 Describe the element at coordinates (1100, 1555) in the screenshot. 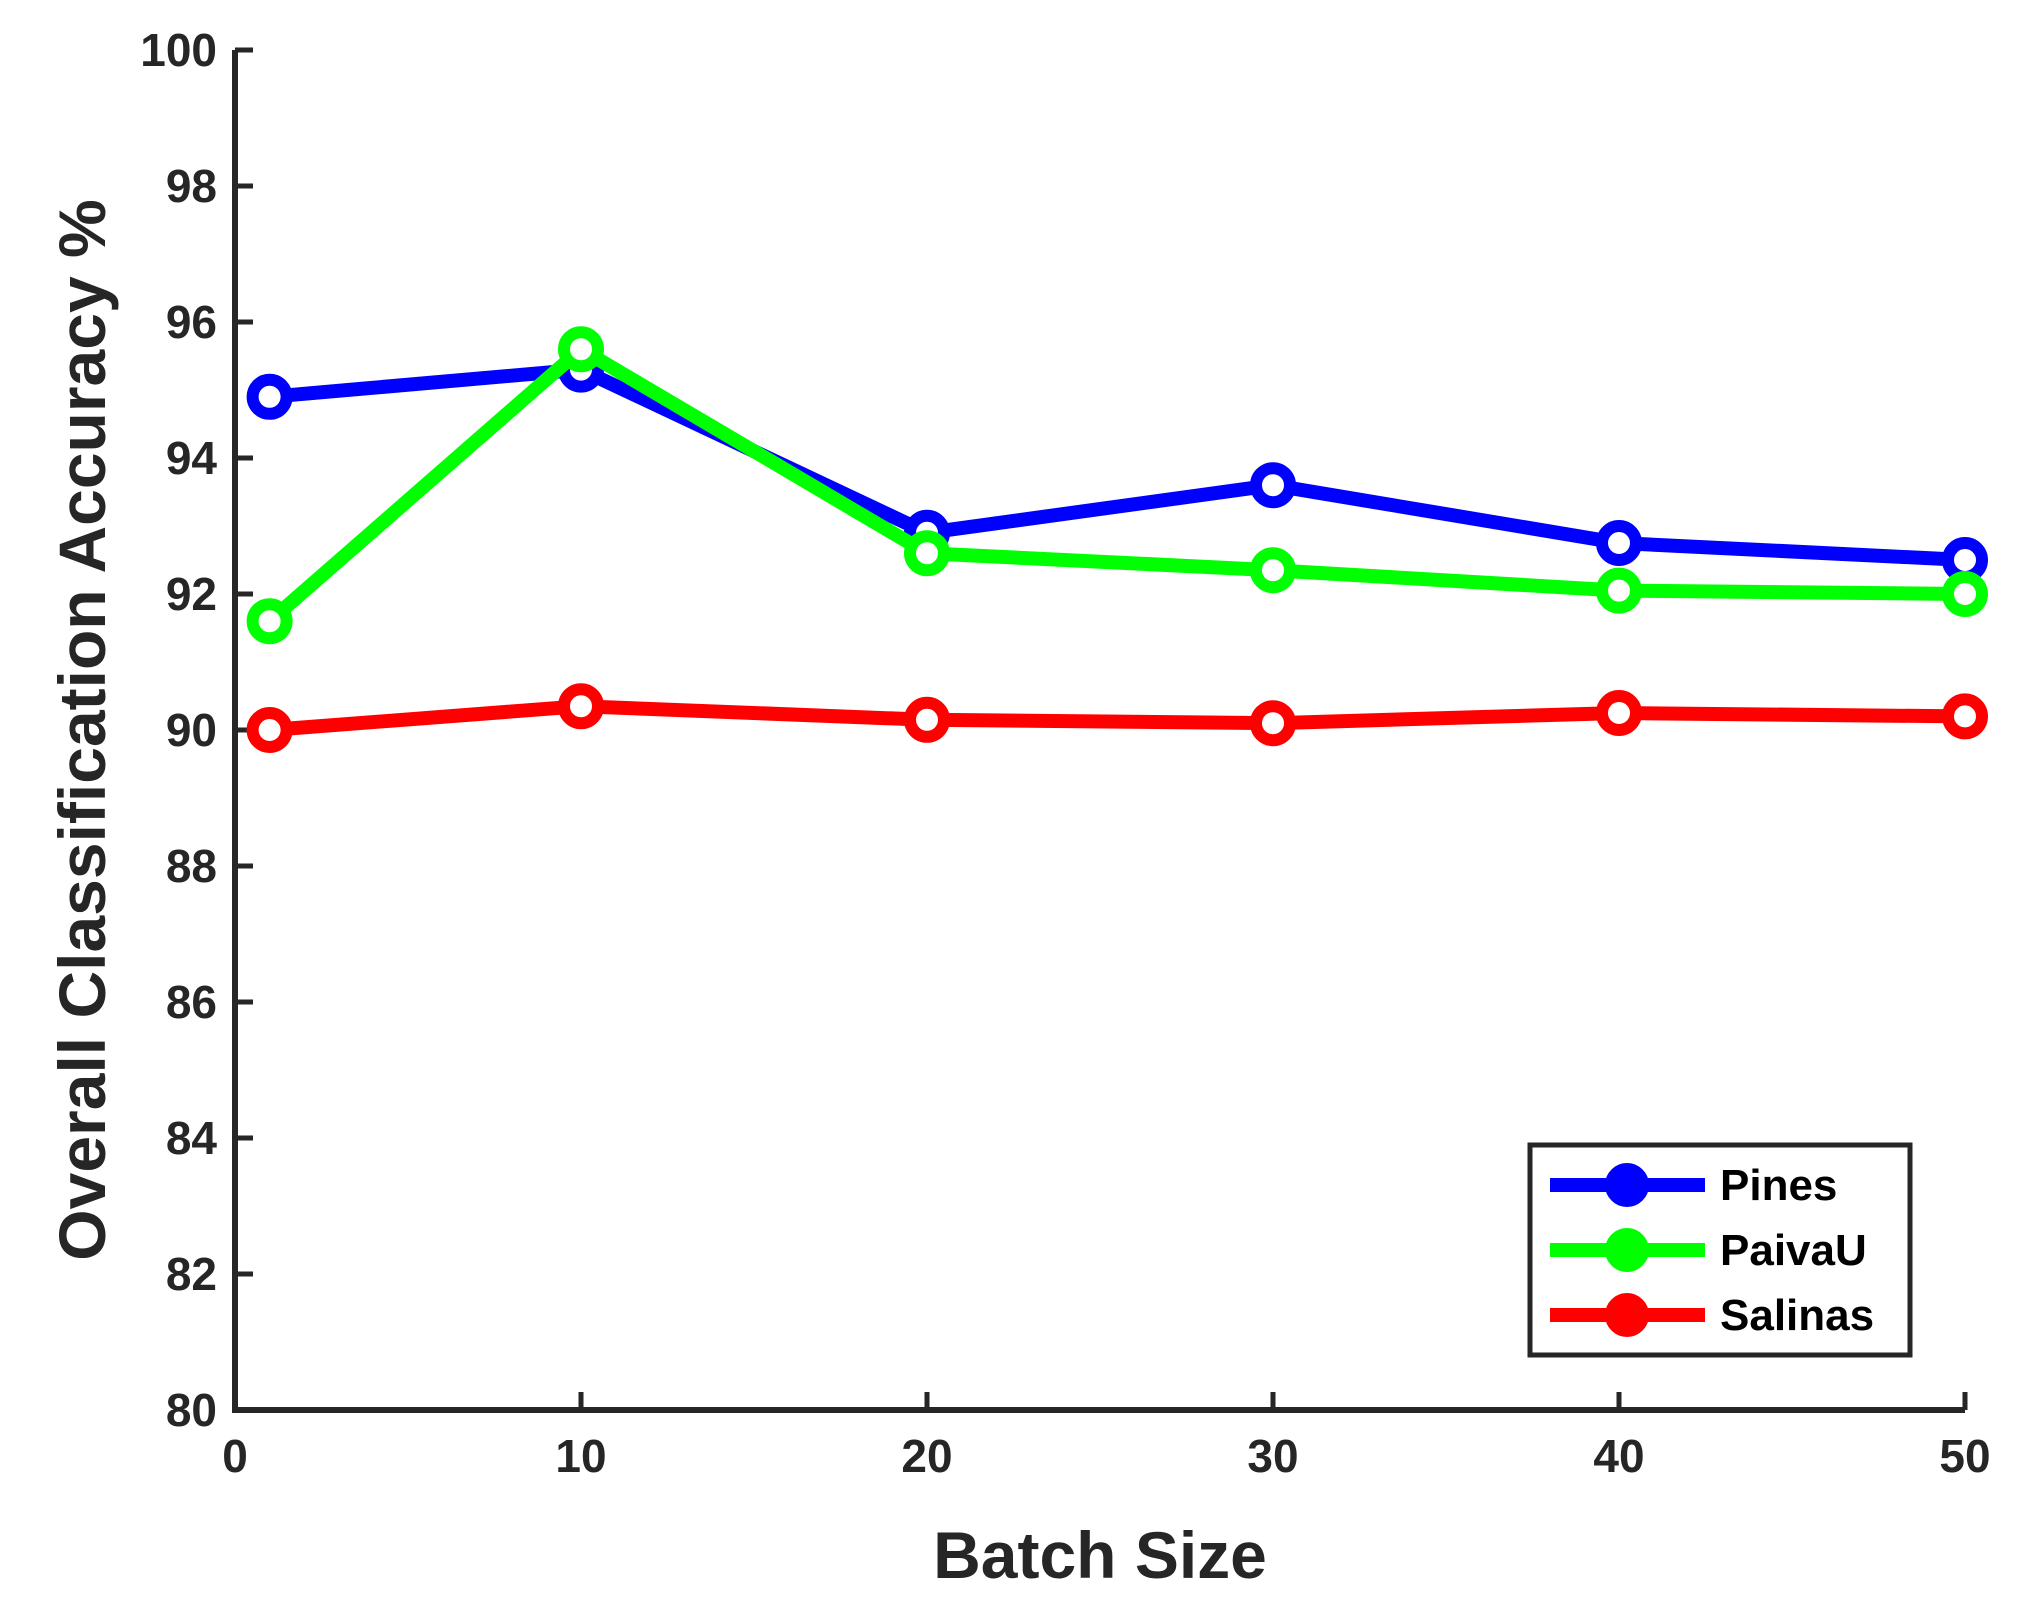

I see `x-axis-title: Batch Size` at that location.